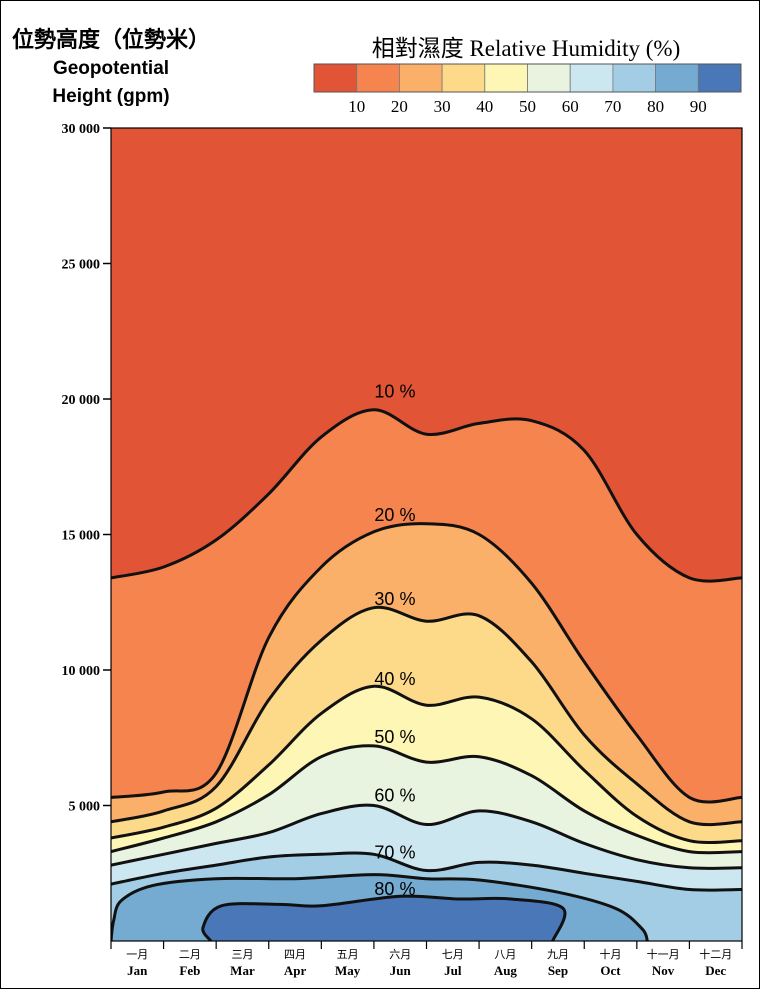  I want to click on x-tick-label-zh: 三月, so click(242, 955).